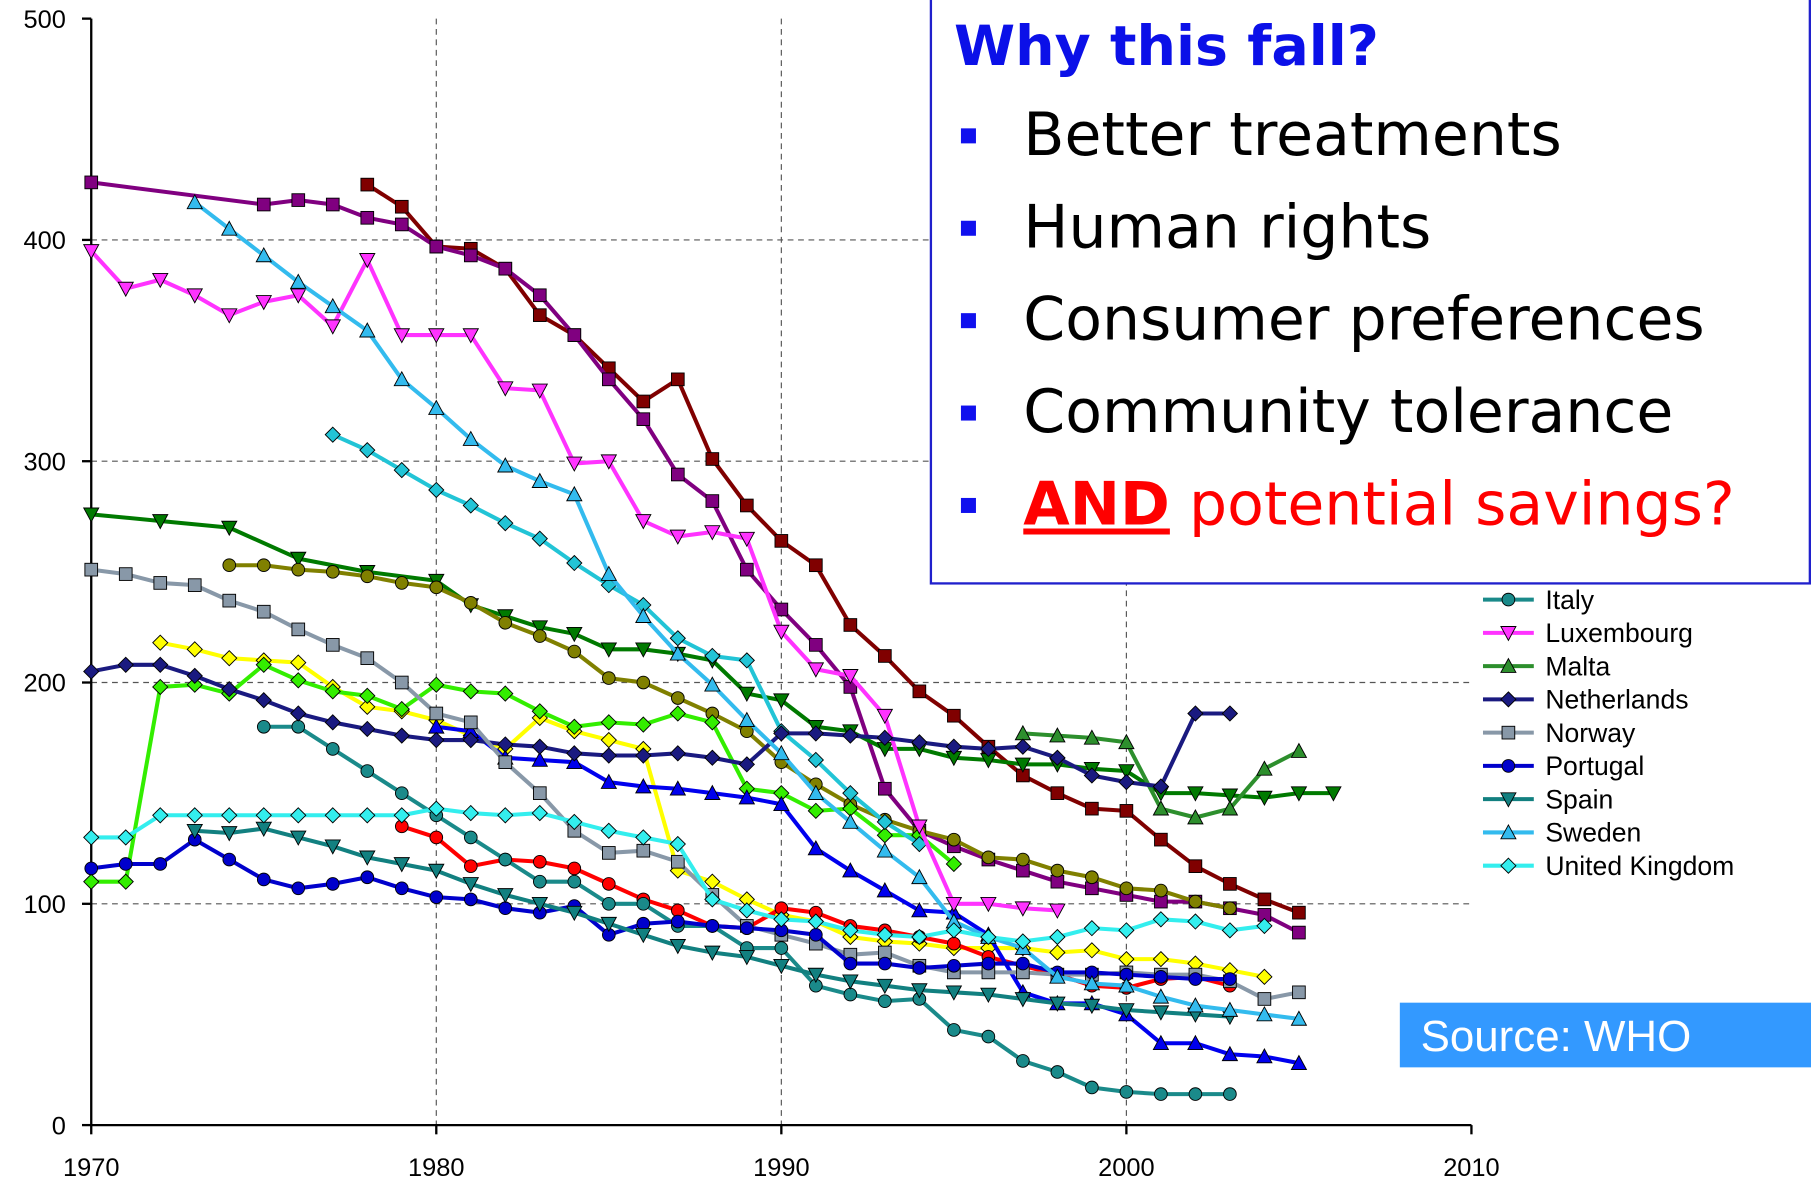  What do you see at coordinates (1348, 412) in the screenshot?
I see `bullet-text: Community tolerance` at bounding box center [1348, 412].